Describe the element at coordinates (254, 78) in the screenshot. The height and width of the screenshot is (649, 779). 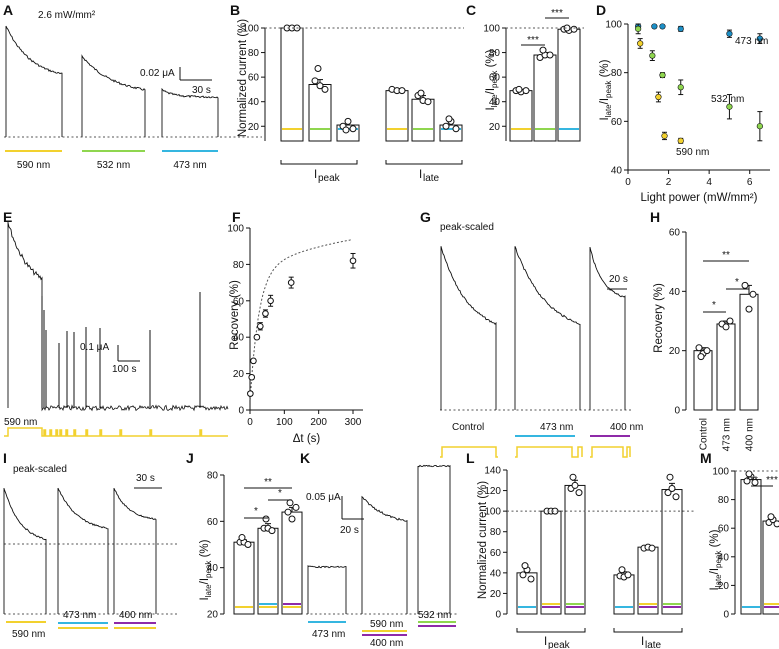
I see `y-tick-label-B: 60` at that location.